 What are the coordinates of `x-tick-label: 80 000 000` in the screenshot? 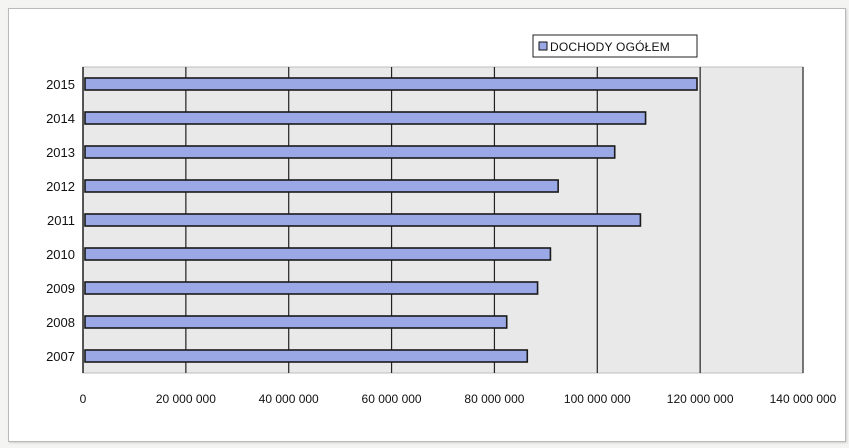 It's located at (494, 399).